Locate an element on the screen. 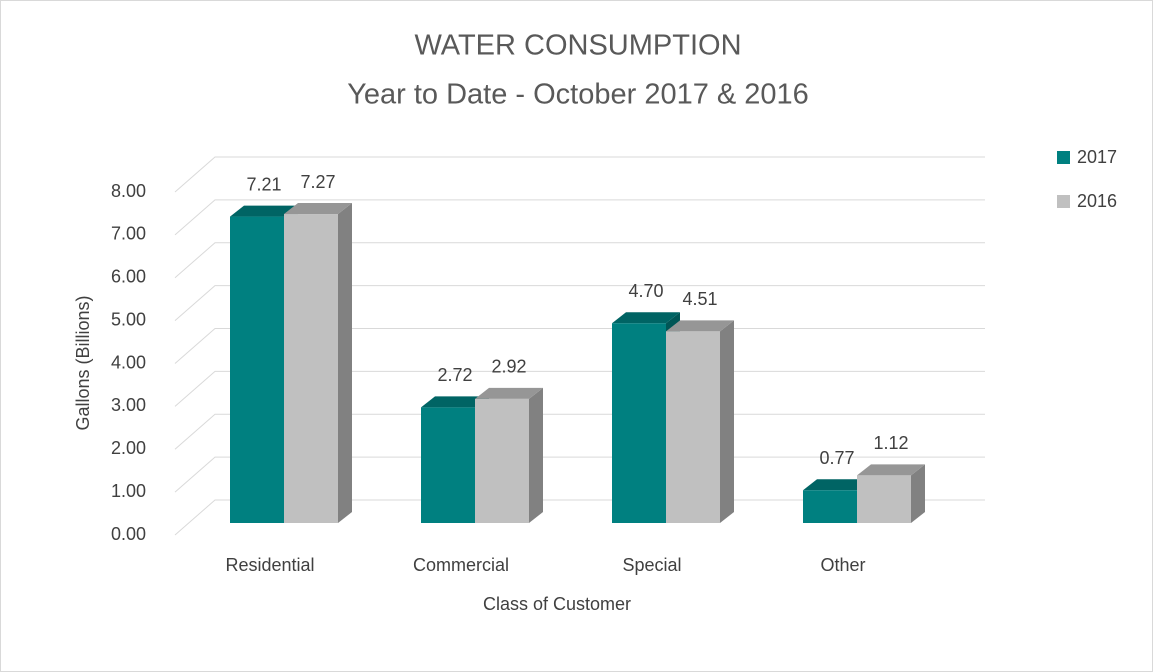  legend-label: 2016 is located at coordinates (1097, 201).